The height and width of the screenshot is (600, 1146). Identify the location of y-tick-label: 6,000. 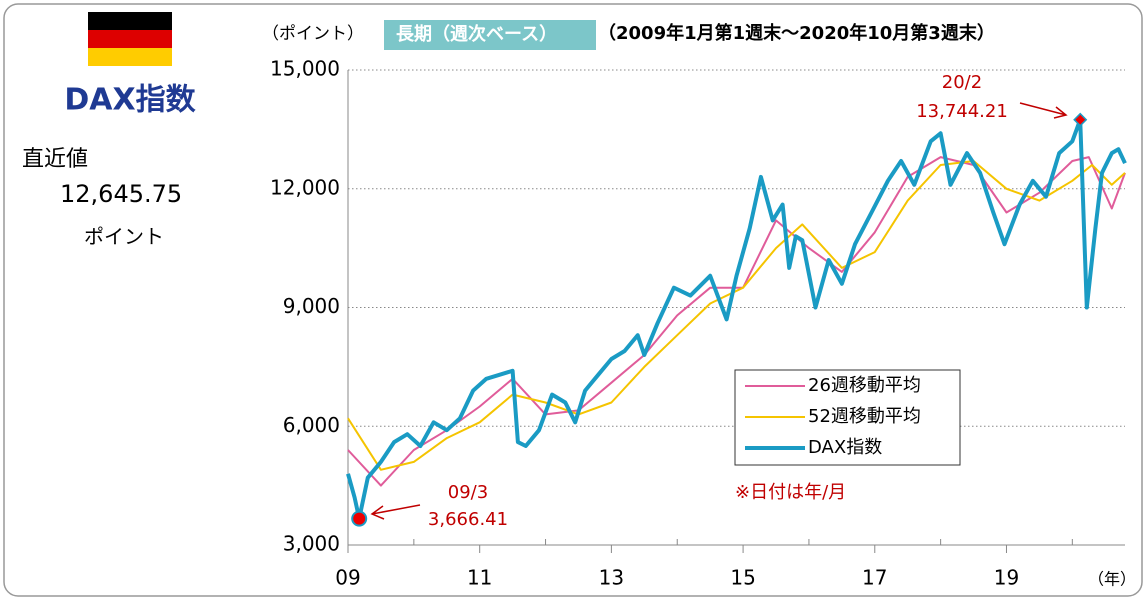
(311, 425).